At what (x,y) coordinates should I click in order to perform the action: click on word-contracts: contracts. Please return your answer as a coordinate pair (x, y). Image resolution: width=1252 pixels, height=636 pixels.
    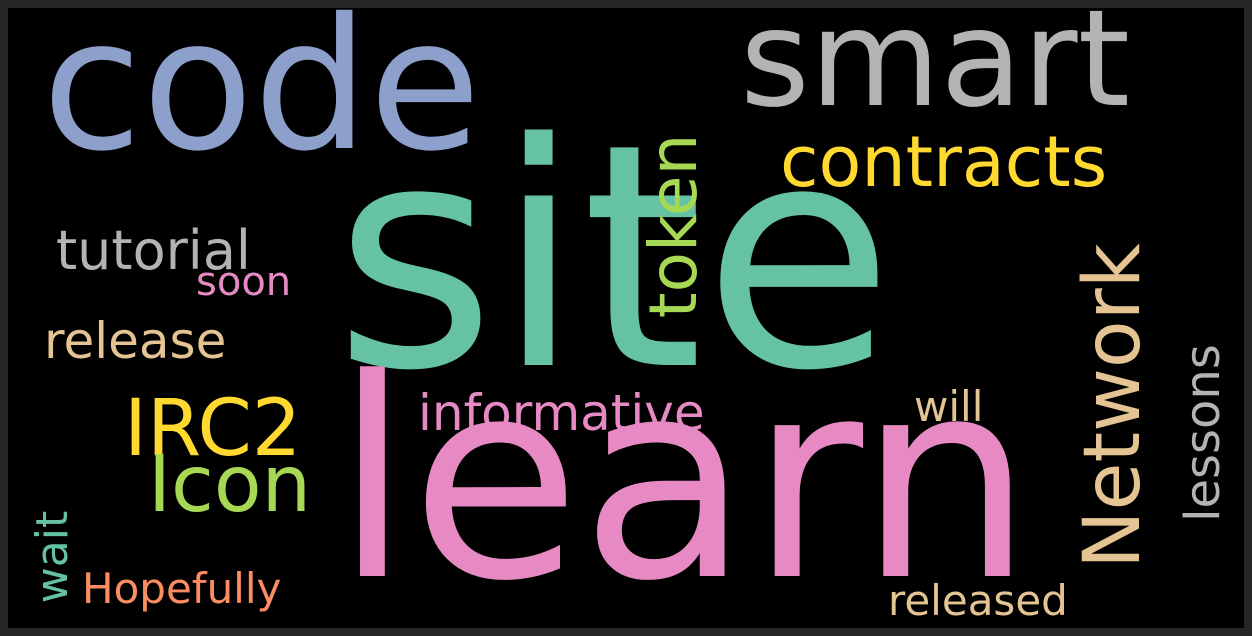
    Looking at the image, I should click on (944, 162).